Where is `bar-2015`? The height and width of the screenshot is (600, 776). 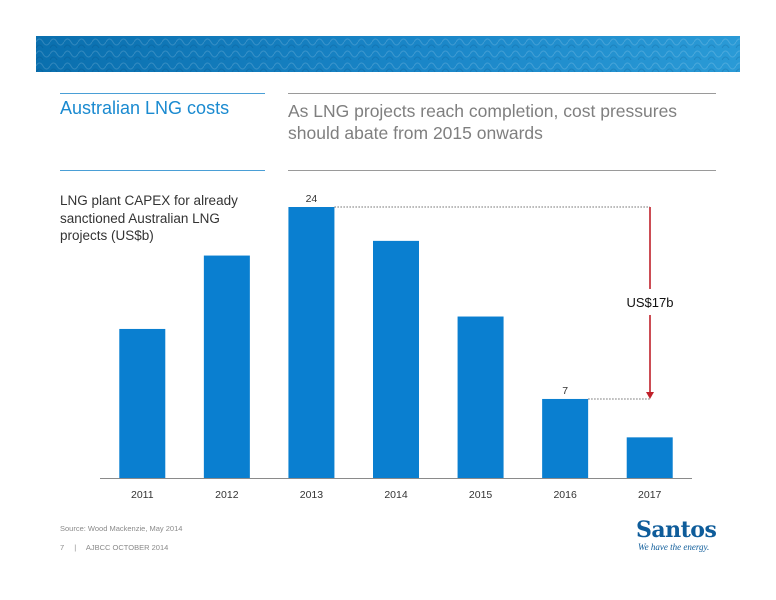
bar-2015 is located at coordinates (480, 397).